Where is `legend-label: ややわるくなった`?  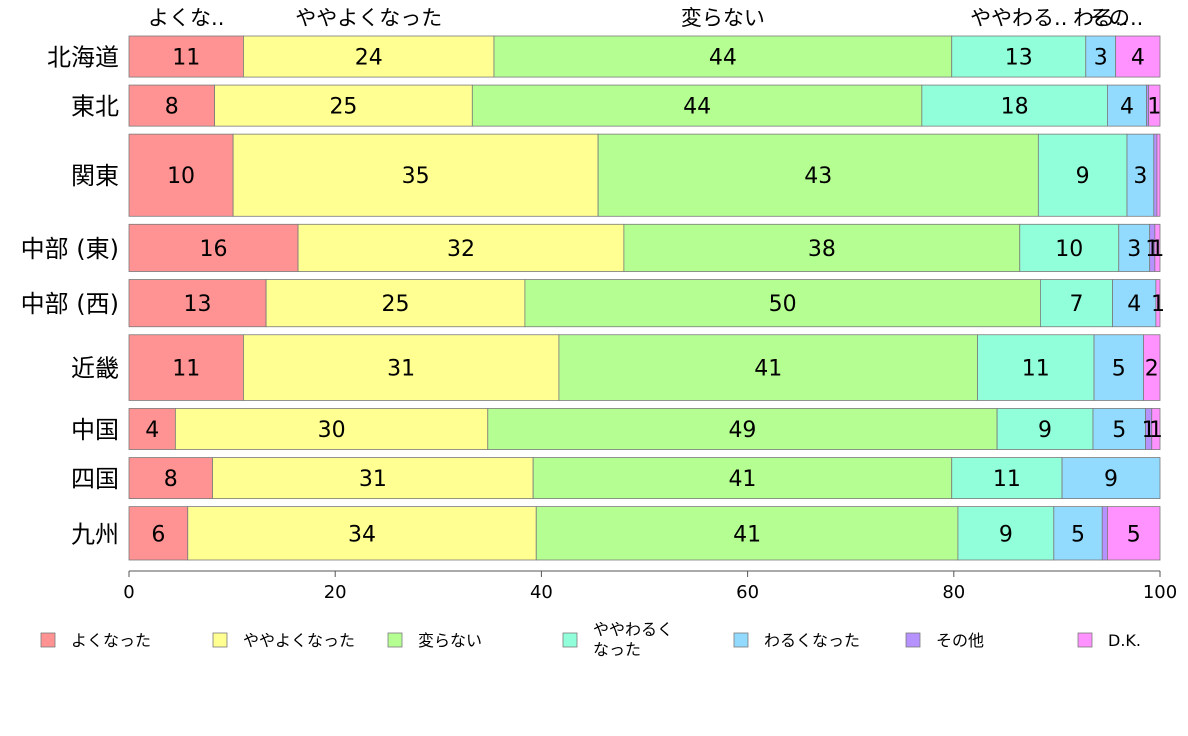
legend-label: ややわるくなった is located at coordinates (633, 639).